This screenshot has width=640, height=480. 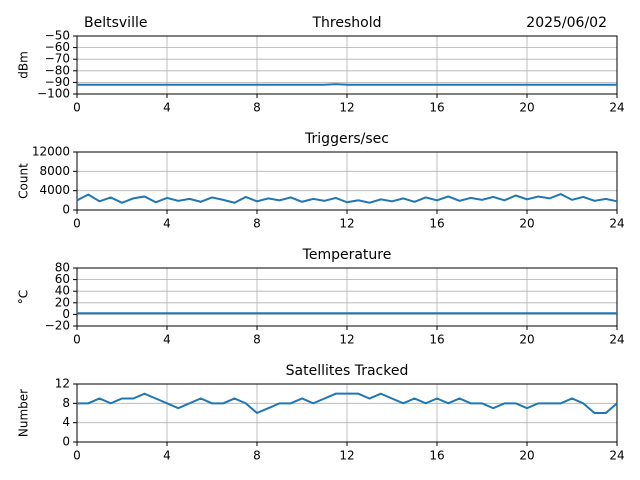 What do you see at coordinates (62, 302) in the screenshot?
I see `y-tick-label: 20` at bounding box center [62, 302].